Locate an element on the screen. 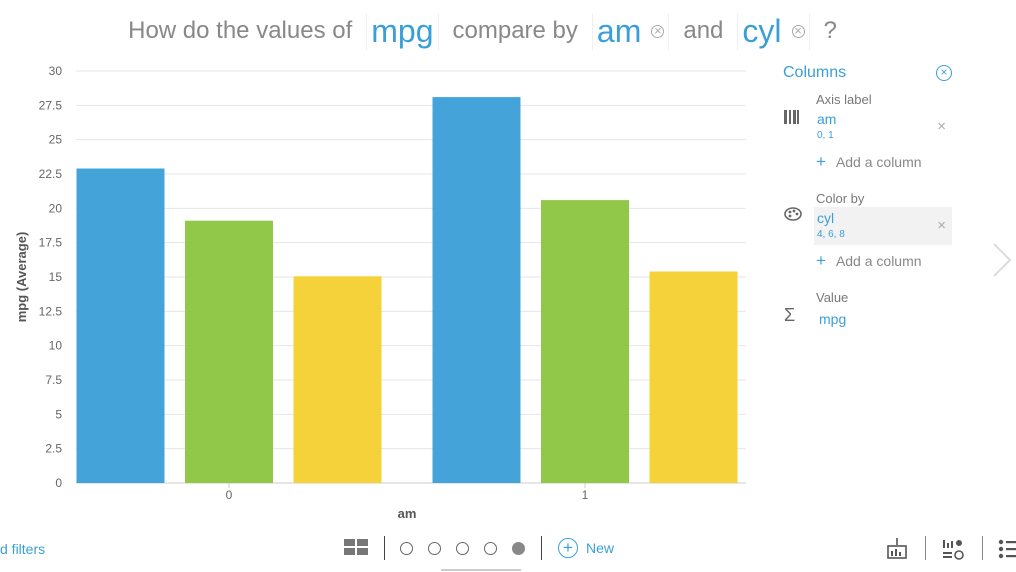  chevron-right-icon is located at coordinates (1002, 260).